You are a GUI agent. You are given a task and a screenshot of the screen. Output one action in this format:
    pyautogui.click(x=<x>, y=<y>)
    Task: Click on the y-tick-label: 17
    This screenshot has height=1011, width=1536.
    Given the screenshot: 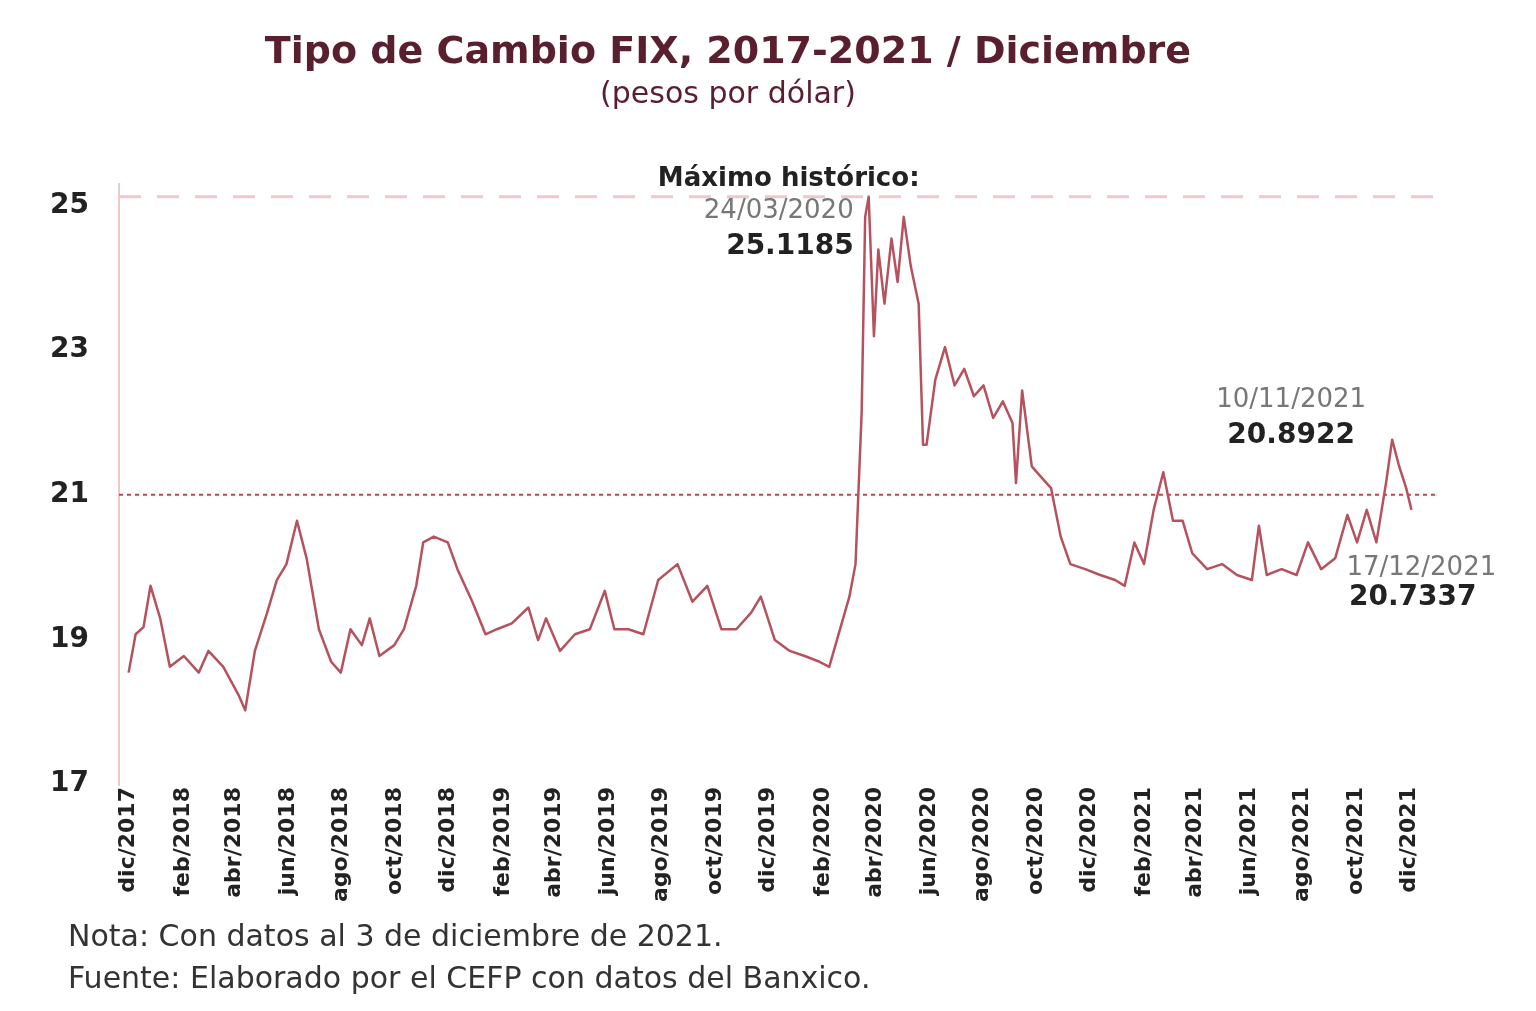 What is the action you would take?
    pyautogui.click(x=69, y=782)
    